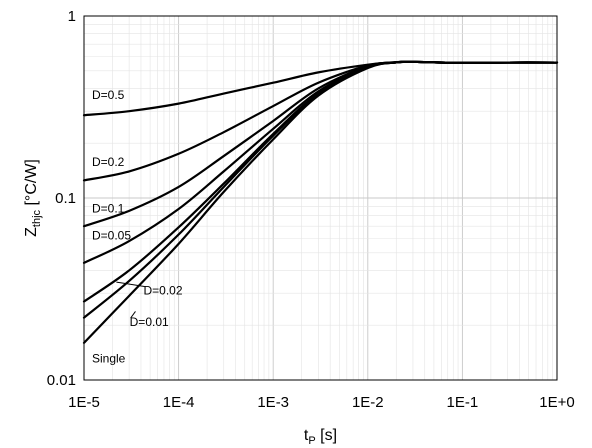 The height and width of the screenshot is (448, 592). I want to click on y-axis-title-unit: [°C/W], so click(31, 184).